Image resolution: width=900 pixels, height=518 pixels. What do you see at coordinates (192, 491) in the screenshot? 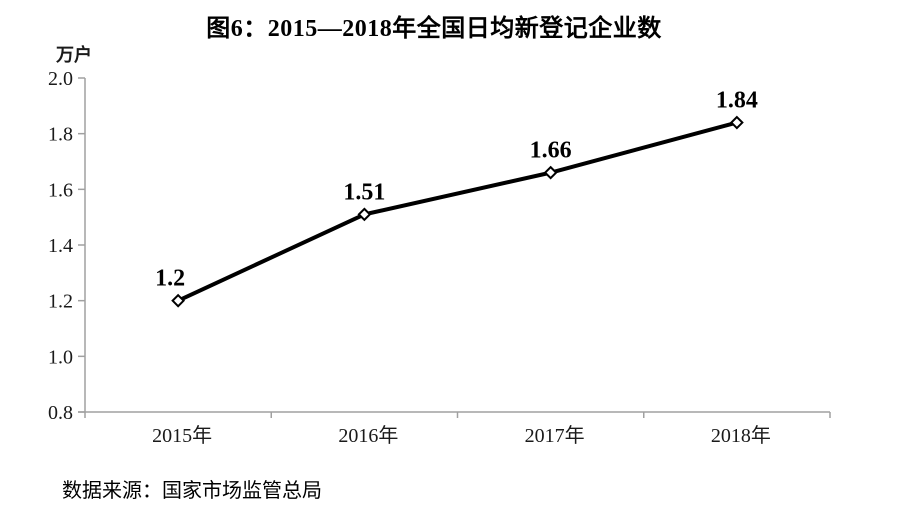
I see `source-note: 数据来源：国家市场监管总局` at bounding box center [192, 491].